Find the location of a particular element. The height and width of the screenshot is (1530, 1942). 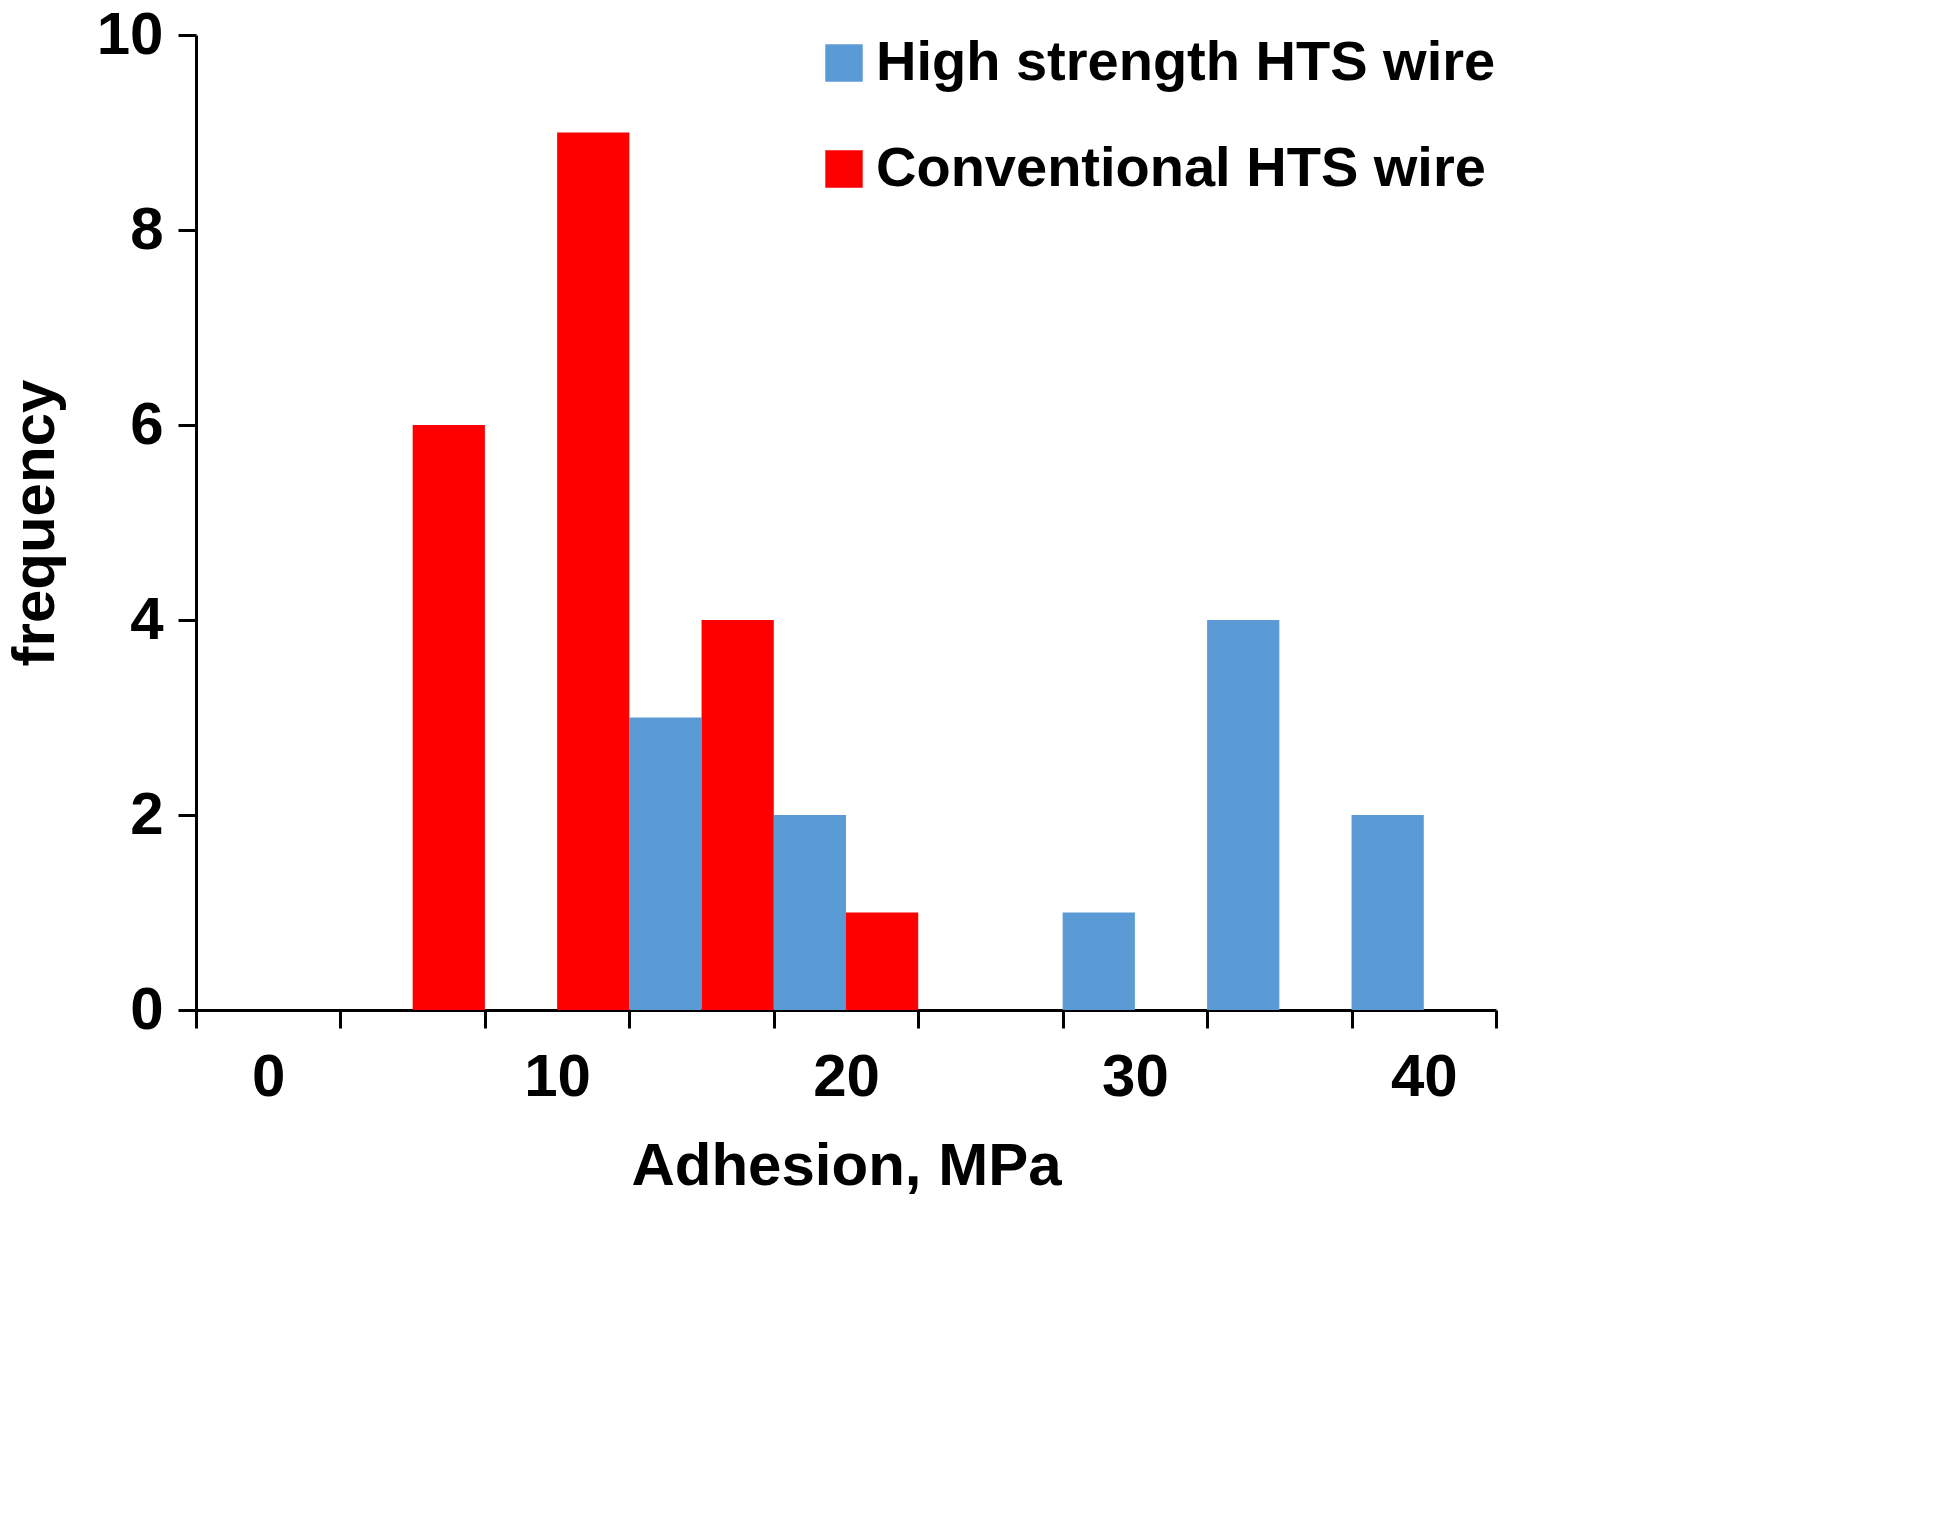

y-tick-label: 8 is located at coordinates (147, 228).